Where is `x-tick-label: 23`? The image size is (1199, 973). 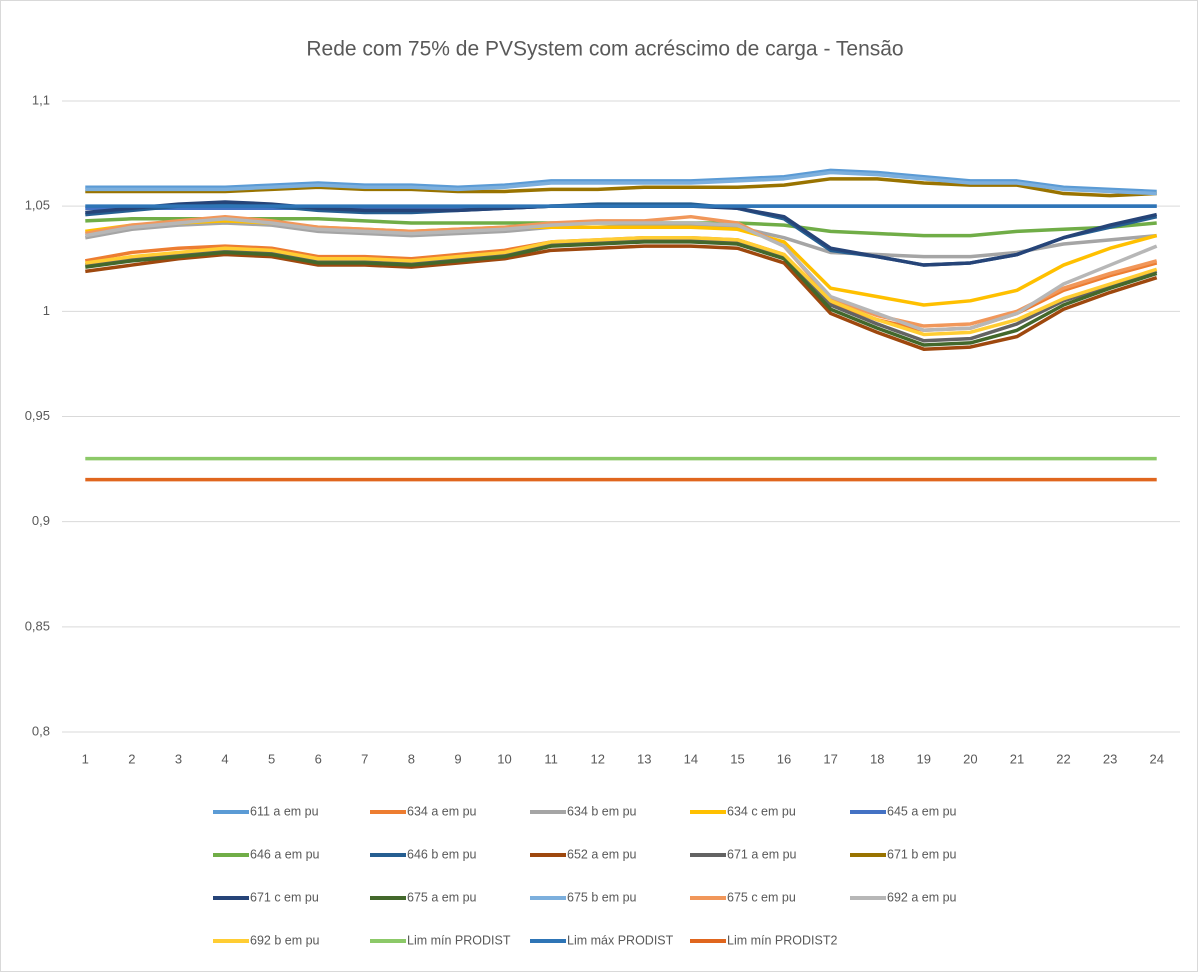 x-tick-label: 23 is located at coordinates (1110, 758).